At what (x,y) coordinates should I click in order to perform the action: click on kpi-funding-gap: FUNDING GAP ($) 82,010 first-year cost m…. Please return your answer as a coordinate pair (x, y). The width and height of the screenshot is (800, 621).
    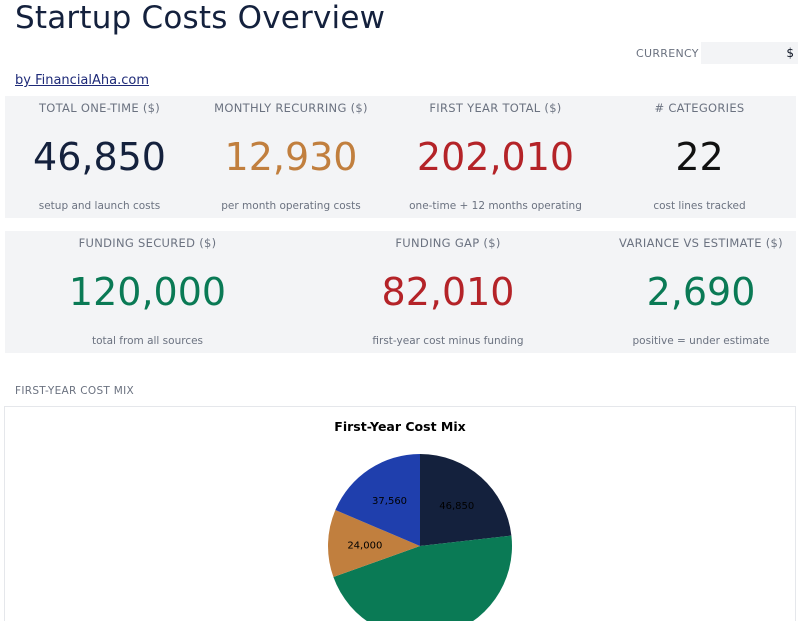
    Looking at the image, I should click on (448, 292).